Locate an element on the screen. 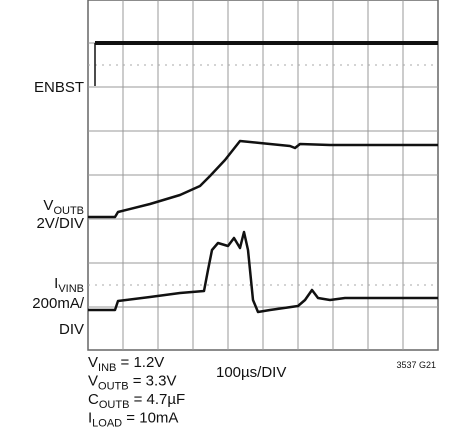 The image size is (452, 444). label-main: I is located at coordinates (56, 283).